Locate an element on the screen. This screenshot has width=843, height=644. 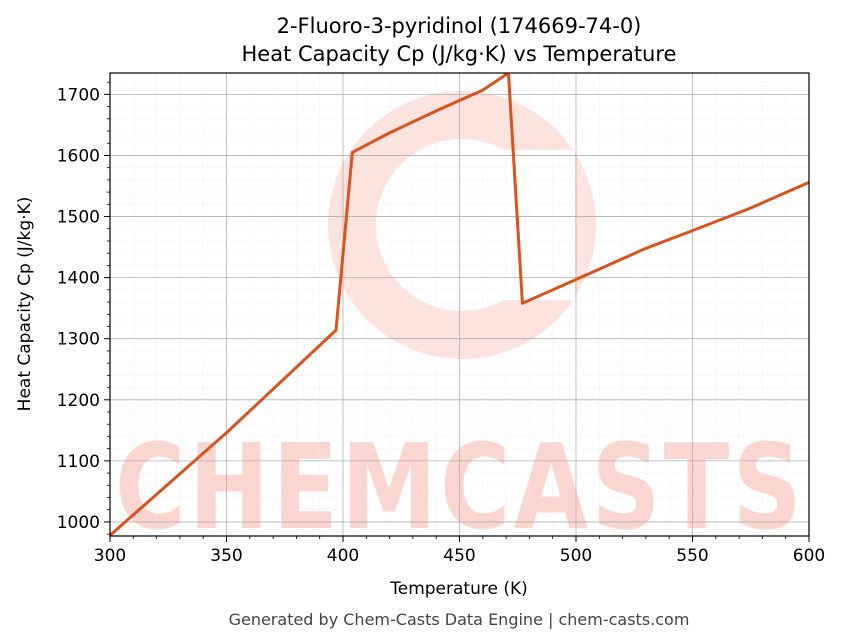
y-tick-label: 1000 is located at coordinates (78, 523).